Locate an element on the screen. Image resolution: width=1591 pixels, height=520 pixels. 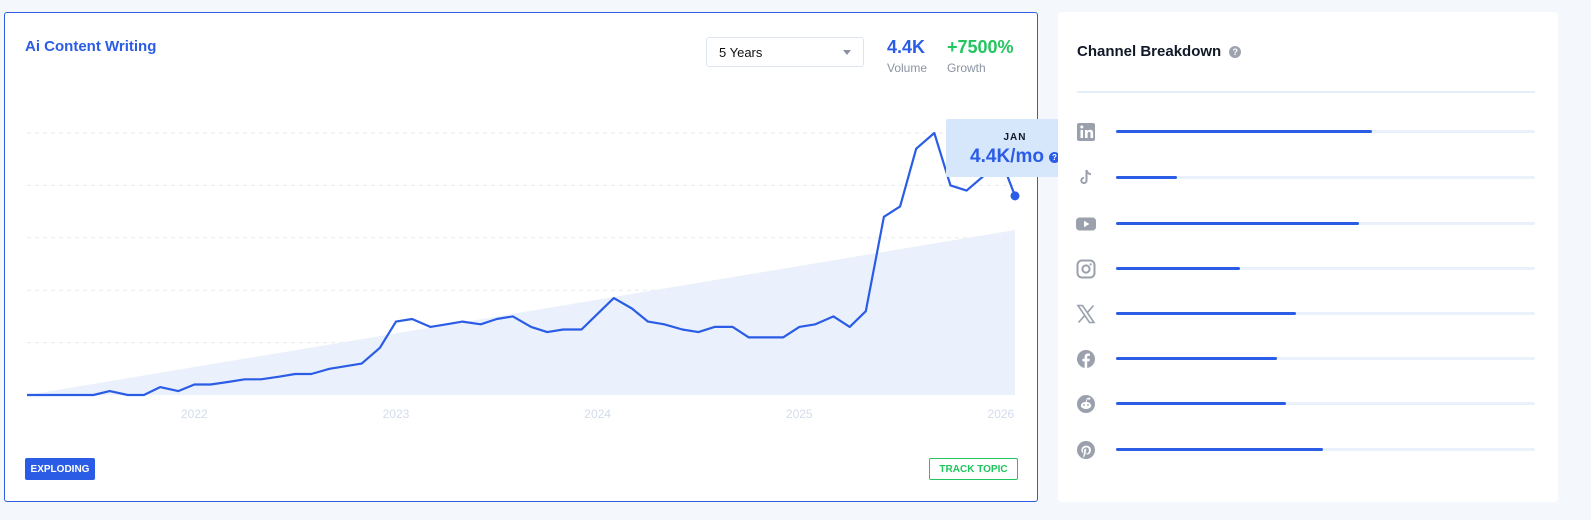
channel-breakdown-title: Channel Breakdown is located at coordinates (1149, 51).